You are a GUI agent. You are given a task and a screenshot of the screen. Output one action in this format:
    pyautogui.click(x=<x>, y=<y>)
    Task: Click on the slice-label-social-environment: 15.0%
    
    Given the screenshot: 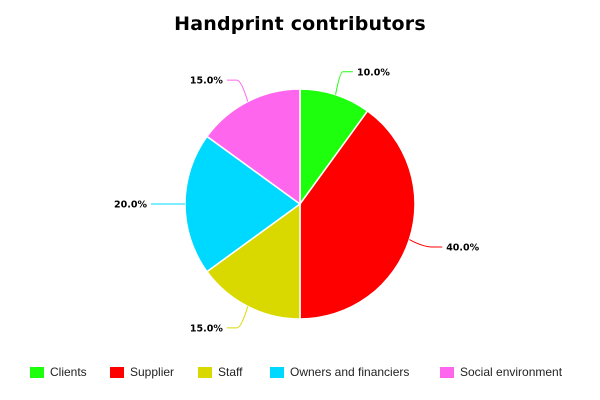 What is the action you would take?
    pyautogui.click(x=206, y=81)
    